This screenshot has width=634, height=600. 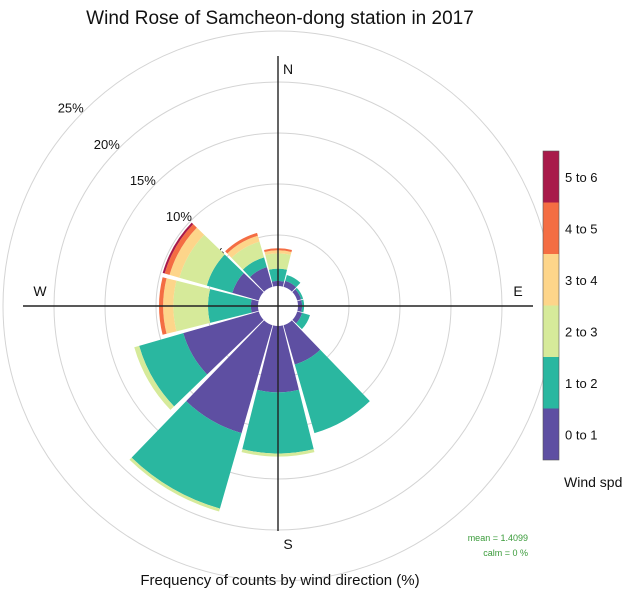 I want to click on legend-label: 1 to 2, so click(x=581, y=383).